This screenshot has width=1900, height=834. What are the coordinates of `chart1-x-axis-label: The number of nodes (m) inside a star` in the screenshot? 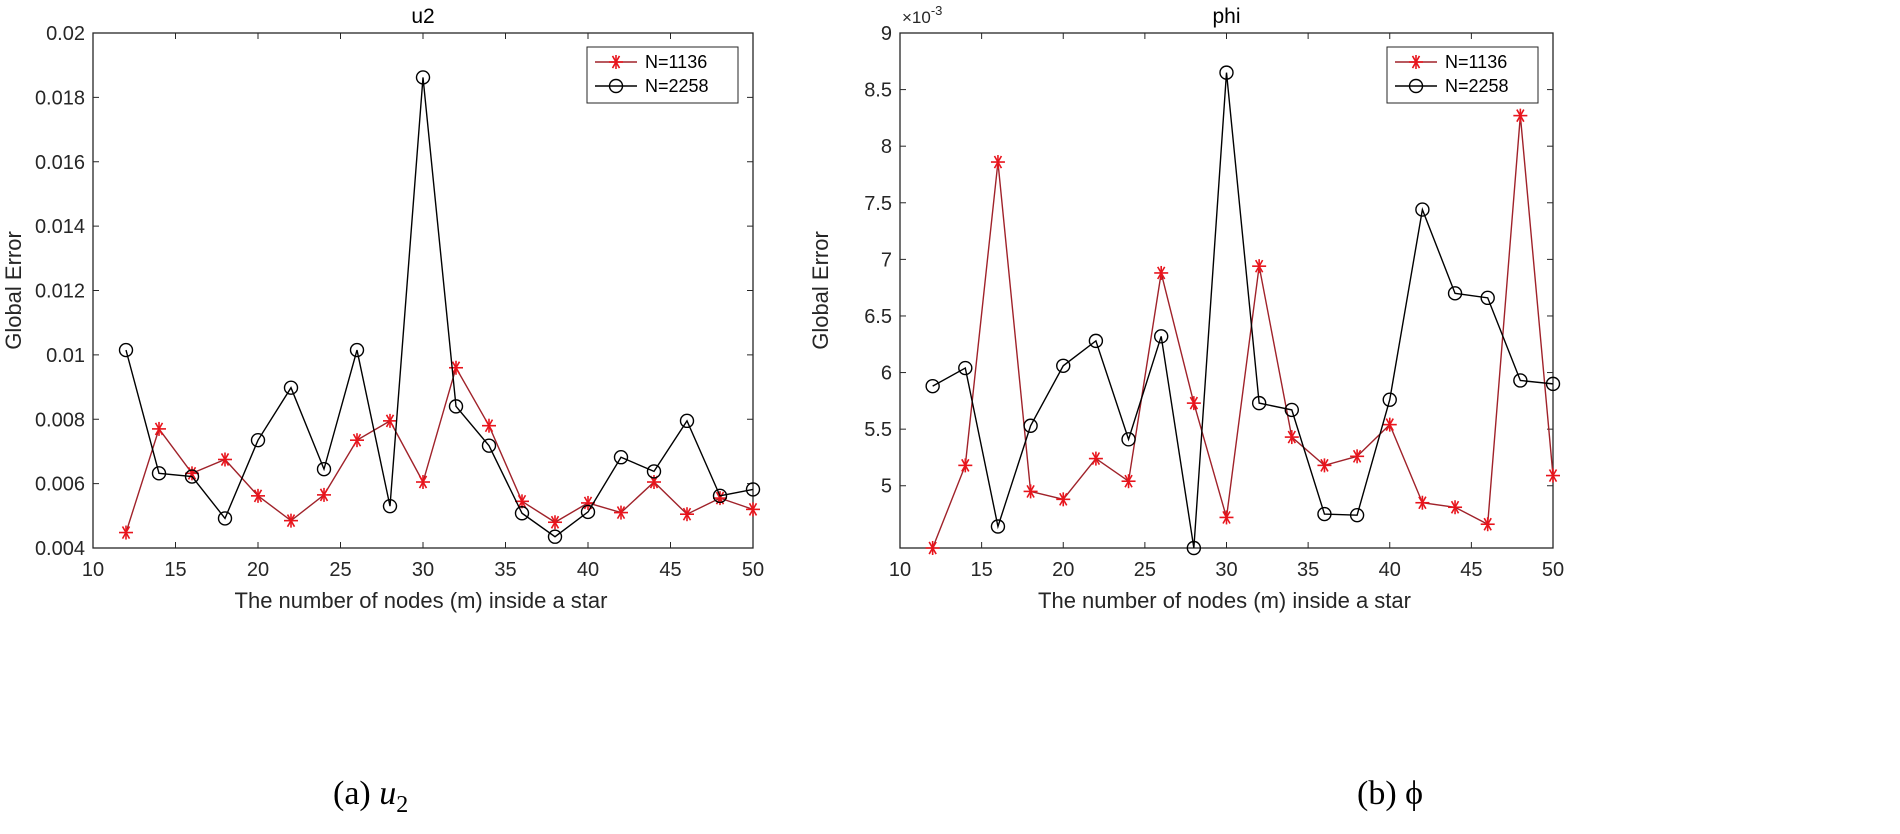 It's located at (421, 600).